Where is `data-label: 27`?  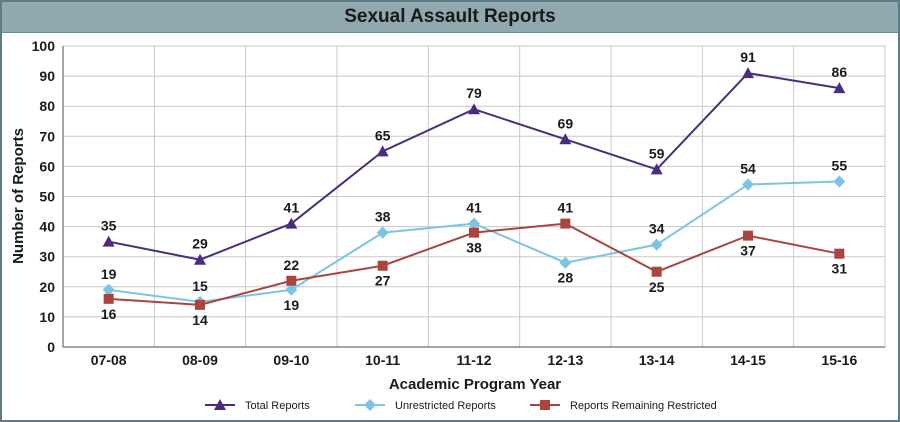 data-label: 27 is located at coordinates (383, 281).